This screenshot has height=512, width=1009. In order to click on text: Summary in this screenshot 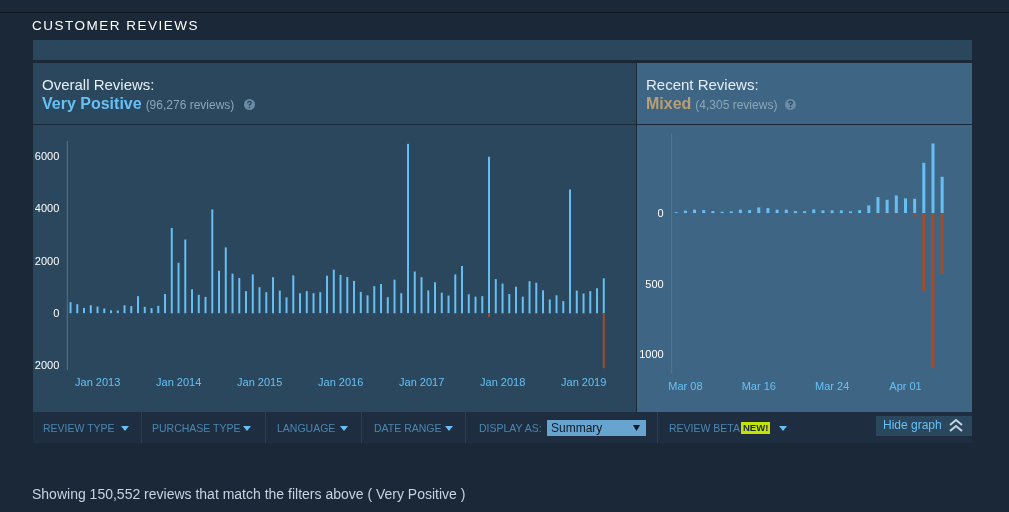, I will do `click(577, 428)`.